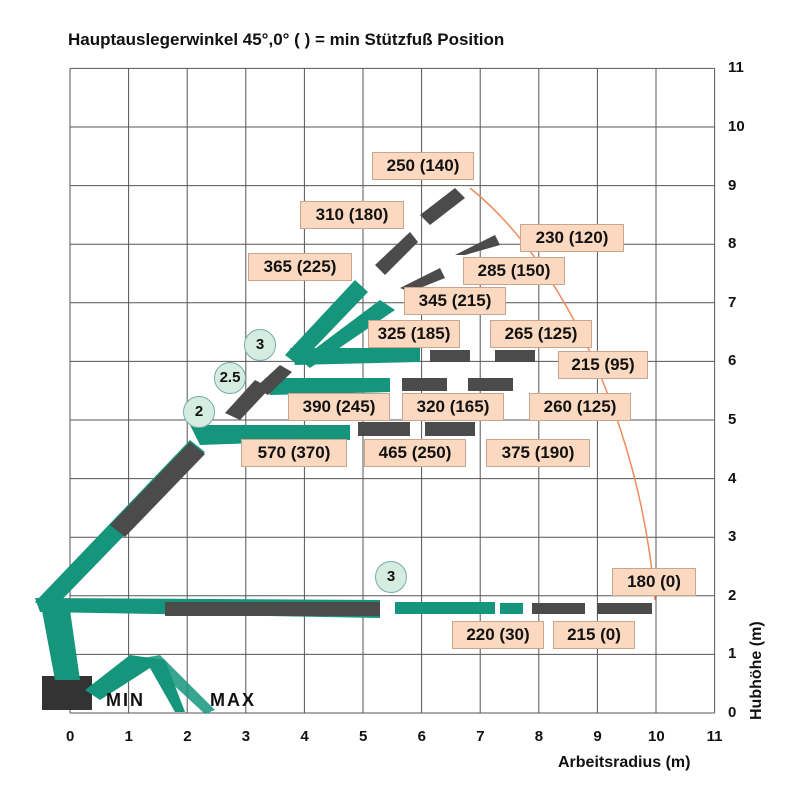  What do you see at coordinates (67, 693) in the screenshot?
I see `crane-base` at bounding box center [67, 693].